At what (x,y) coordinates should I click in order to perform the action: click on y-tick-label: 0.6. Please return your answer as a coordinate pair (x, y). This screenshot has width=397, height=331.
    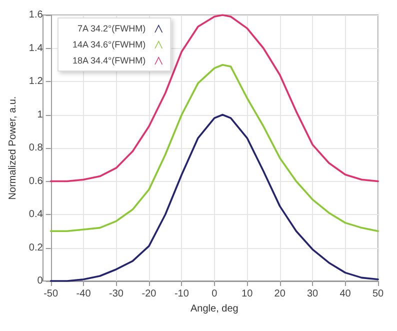
    Looking at the image, I should click on (36, 181).